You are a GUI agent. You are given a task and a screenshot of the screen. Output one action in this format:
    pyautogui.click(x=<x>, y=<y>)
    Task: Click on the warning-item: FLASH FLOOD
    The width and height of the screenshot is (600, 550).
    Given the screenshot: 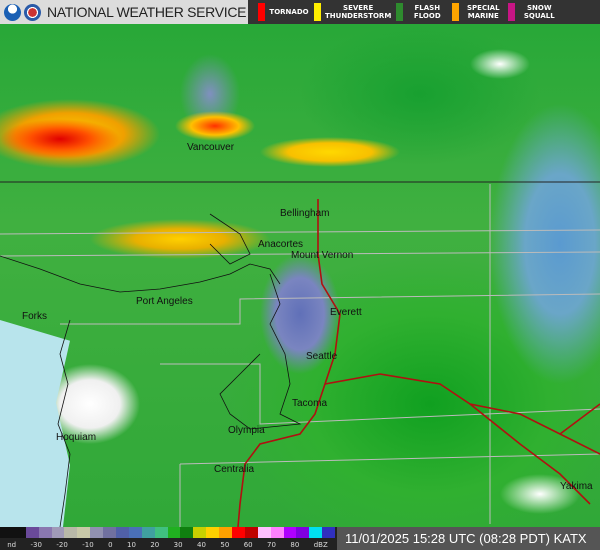 What is the action you would take?
    pyautogui.click(x=421, y=12)
    